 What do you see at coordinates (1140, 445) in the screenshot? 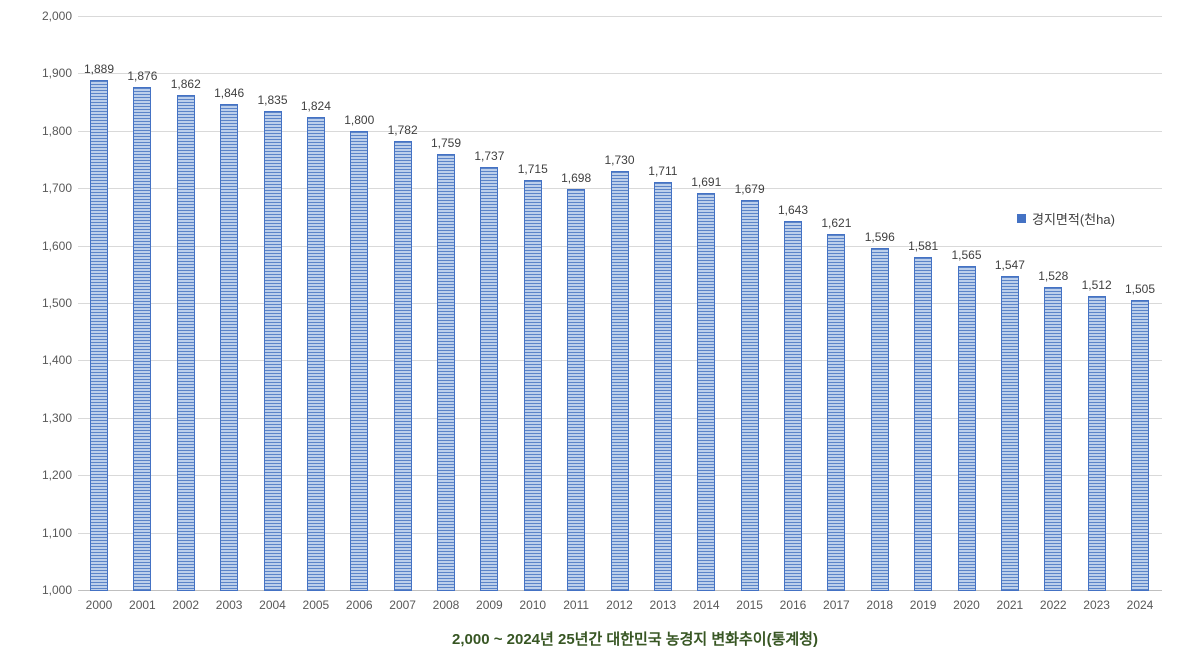
I see `bar-2024` at bounding box center [1140, 445].